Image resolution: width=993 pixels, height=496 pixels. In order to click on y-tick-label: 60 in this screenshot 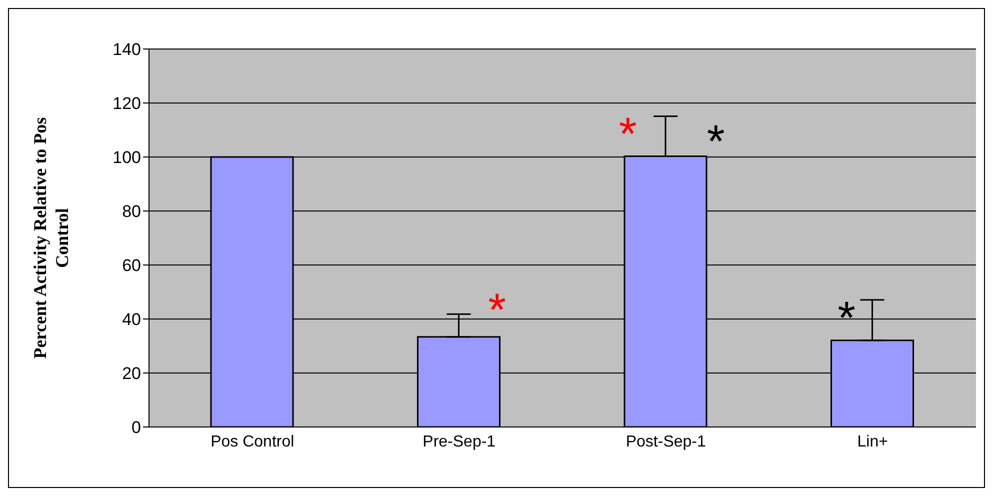, I will do `click(131, 266)`.